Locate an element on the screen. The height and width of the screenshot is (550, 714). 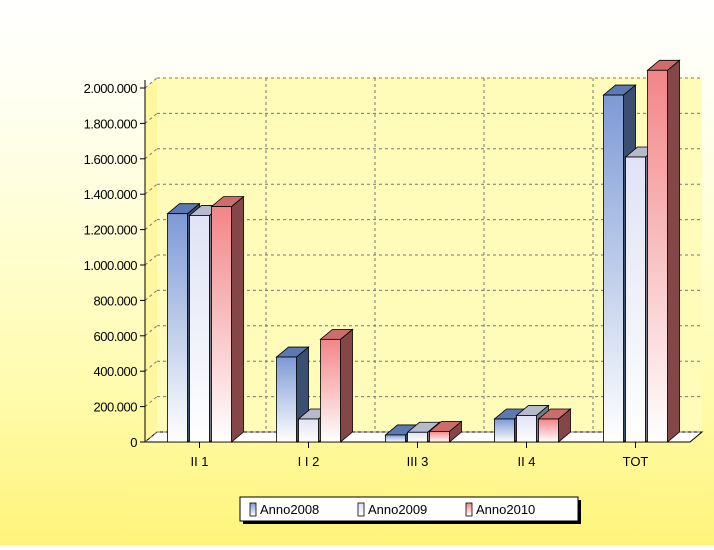
y-tick-label: 1.800.000 is located at coordinates (111, 123).